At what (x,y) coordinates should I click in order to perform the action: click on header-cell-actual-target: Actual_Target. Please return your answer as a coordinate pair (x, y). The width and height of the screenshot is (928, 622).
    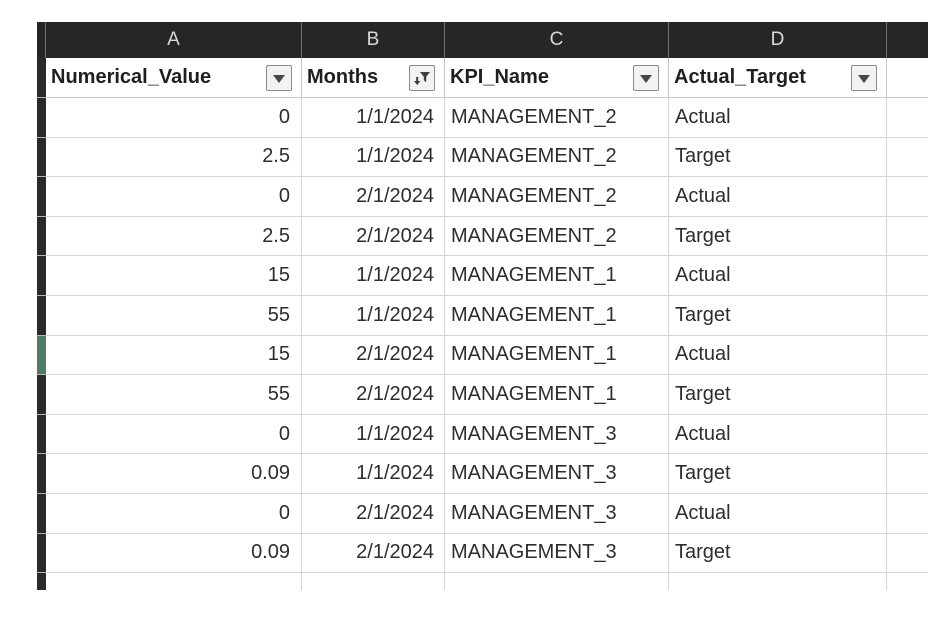
    Looking at the image, I should click on (778, 78).